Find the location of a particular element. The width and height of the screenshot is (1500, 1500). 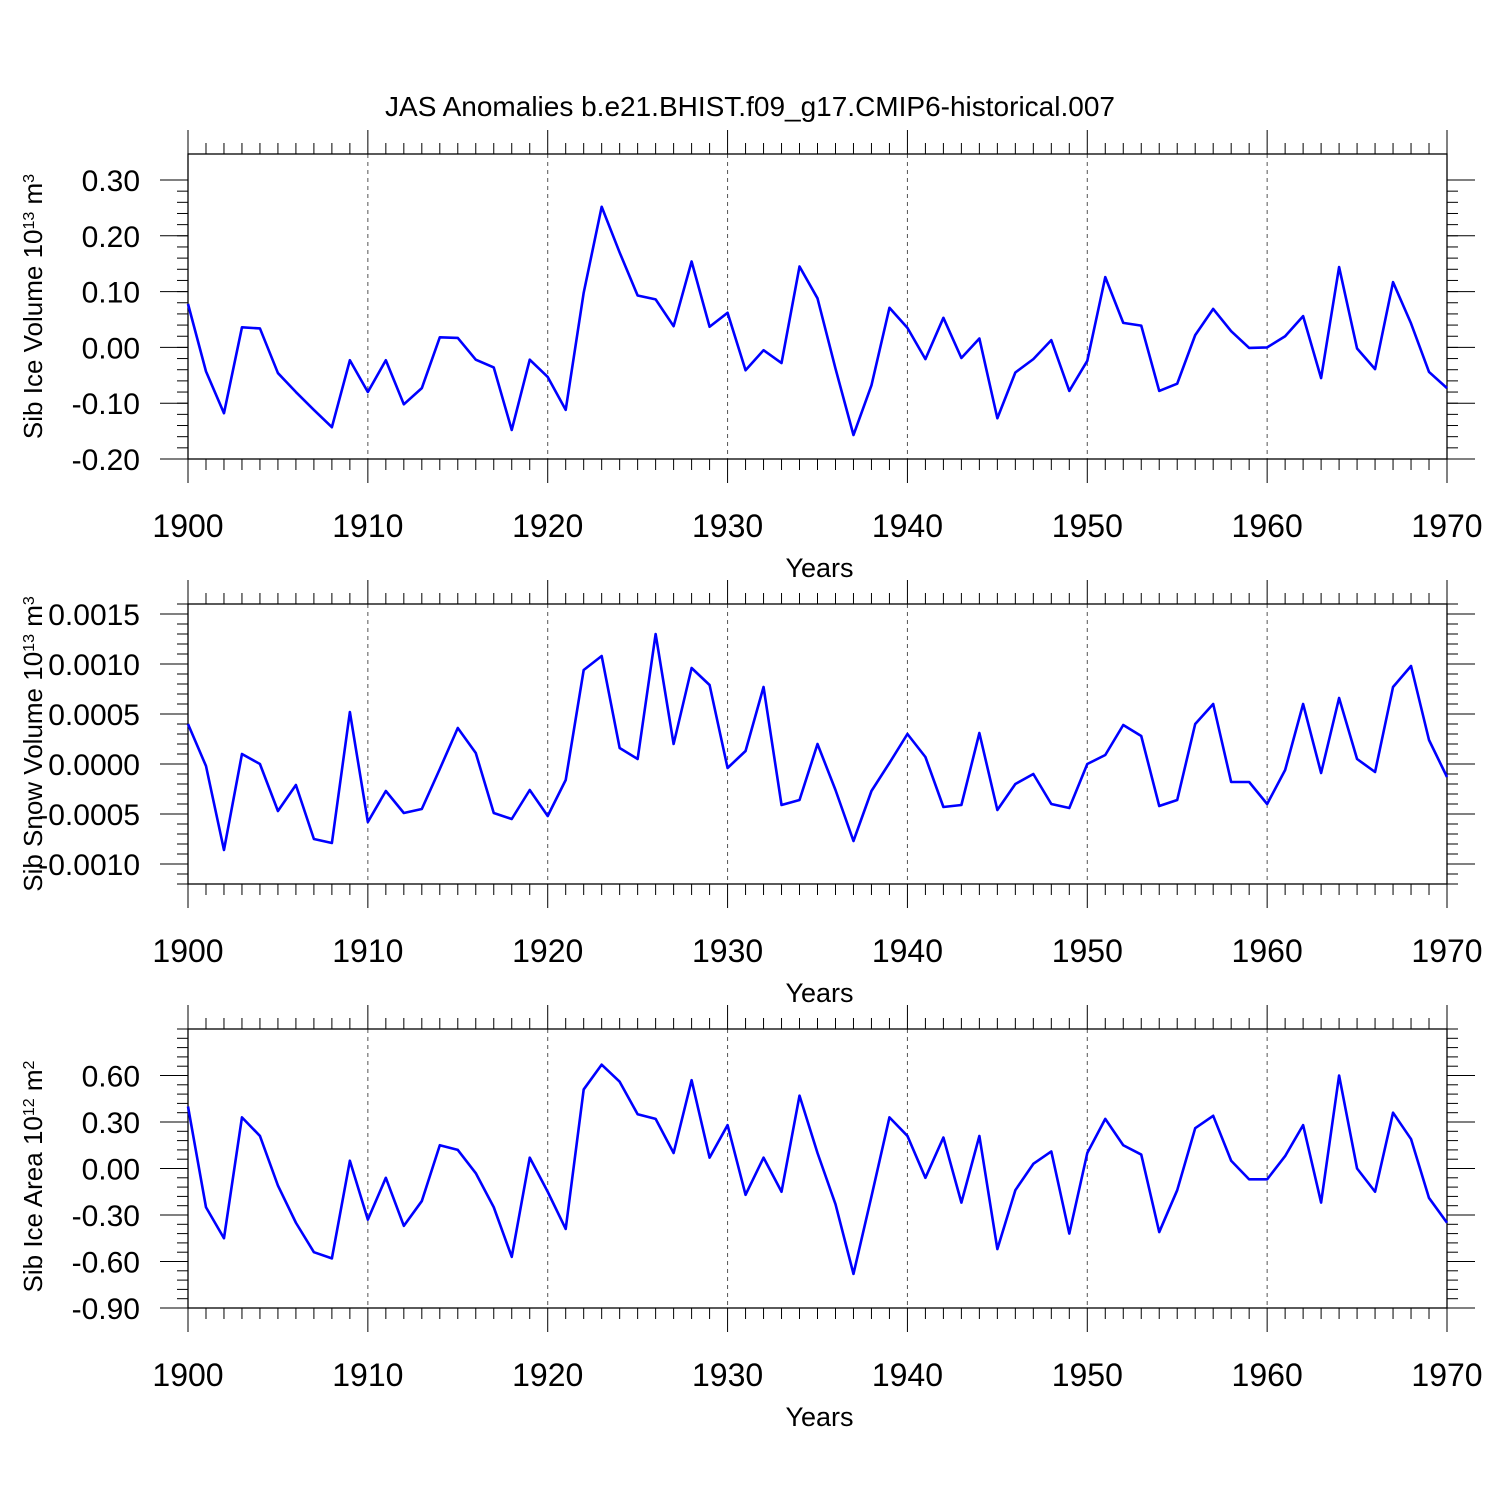

x-tick-label: 1910 is located at coordinates (367, 951).